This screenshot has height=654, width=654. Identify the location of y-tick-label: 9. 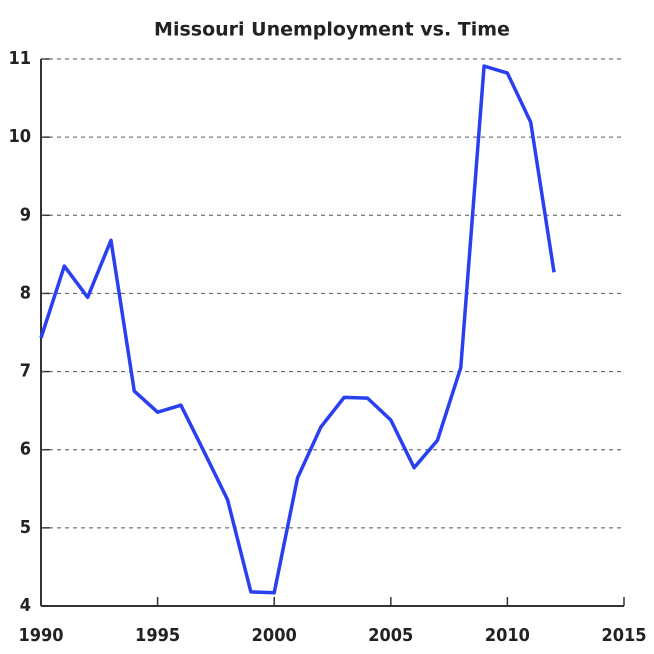
(25, 214).